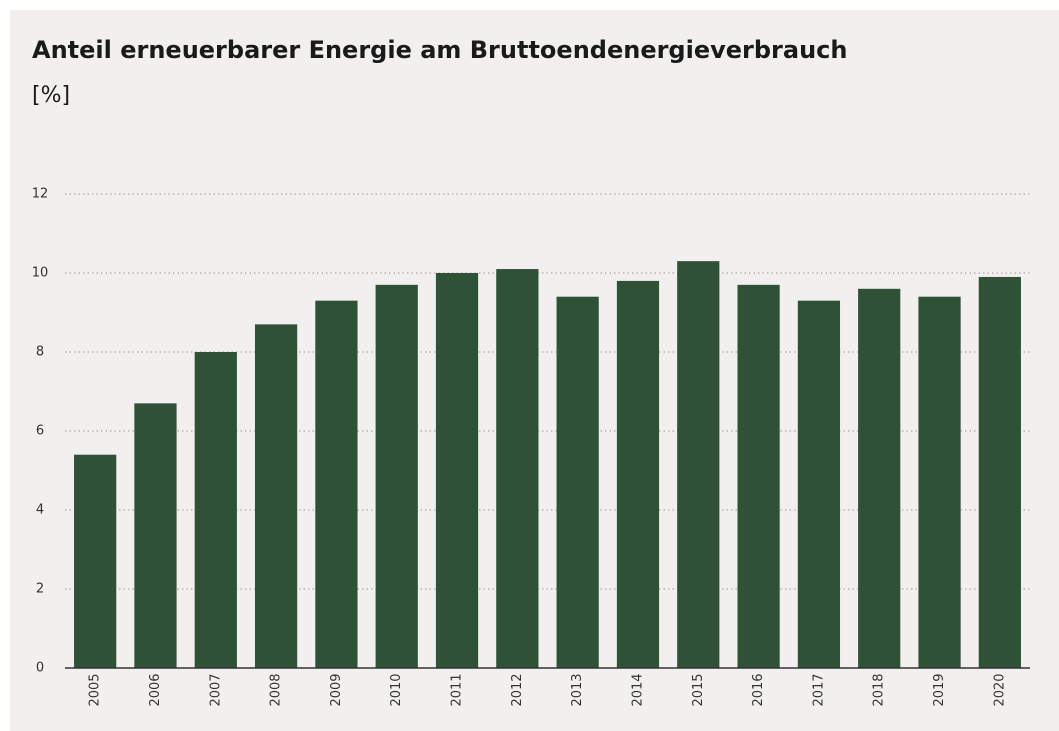 This screenshot has height=731, width=1059. What do you see at coordinates (698, 689) in the screenshot?
I see `x-tick-label: 2015` at bounding box center [698, 689].